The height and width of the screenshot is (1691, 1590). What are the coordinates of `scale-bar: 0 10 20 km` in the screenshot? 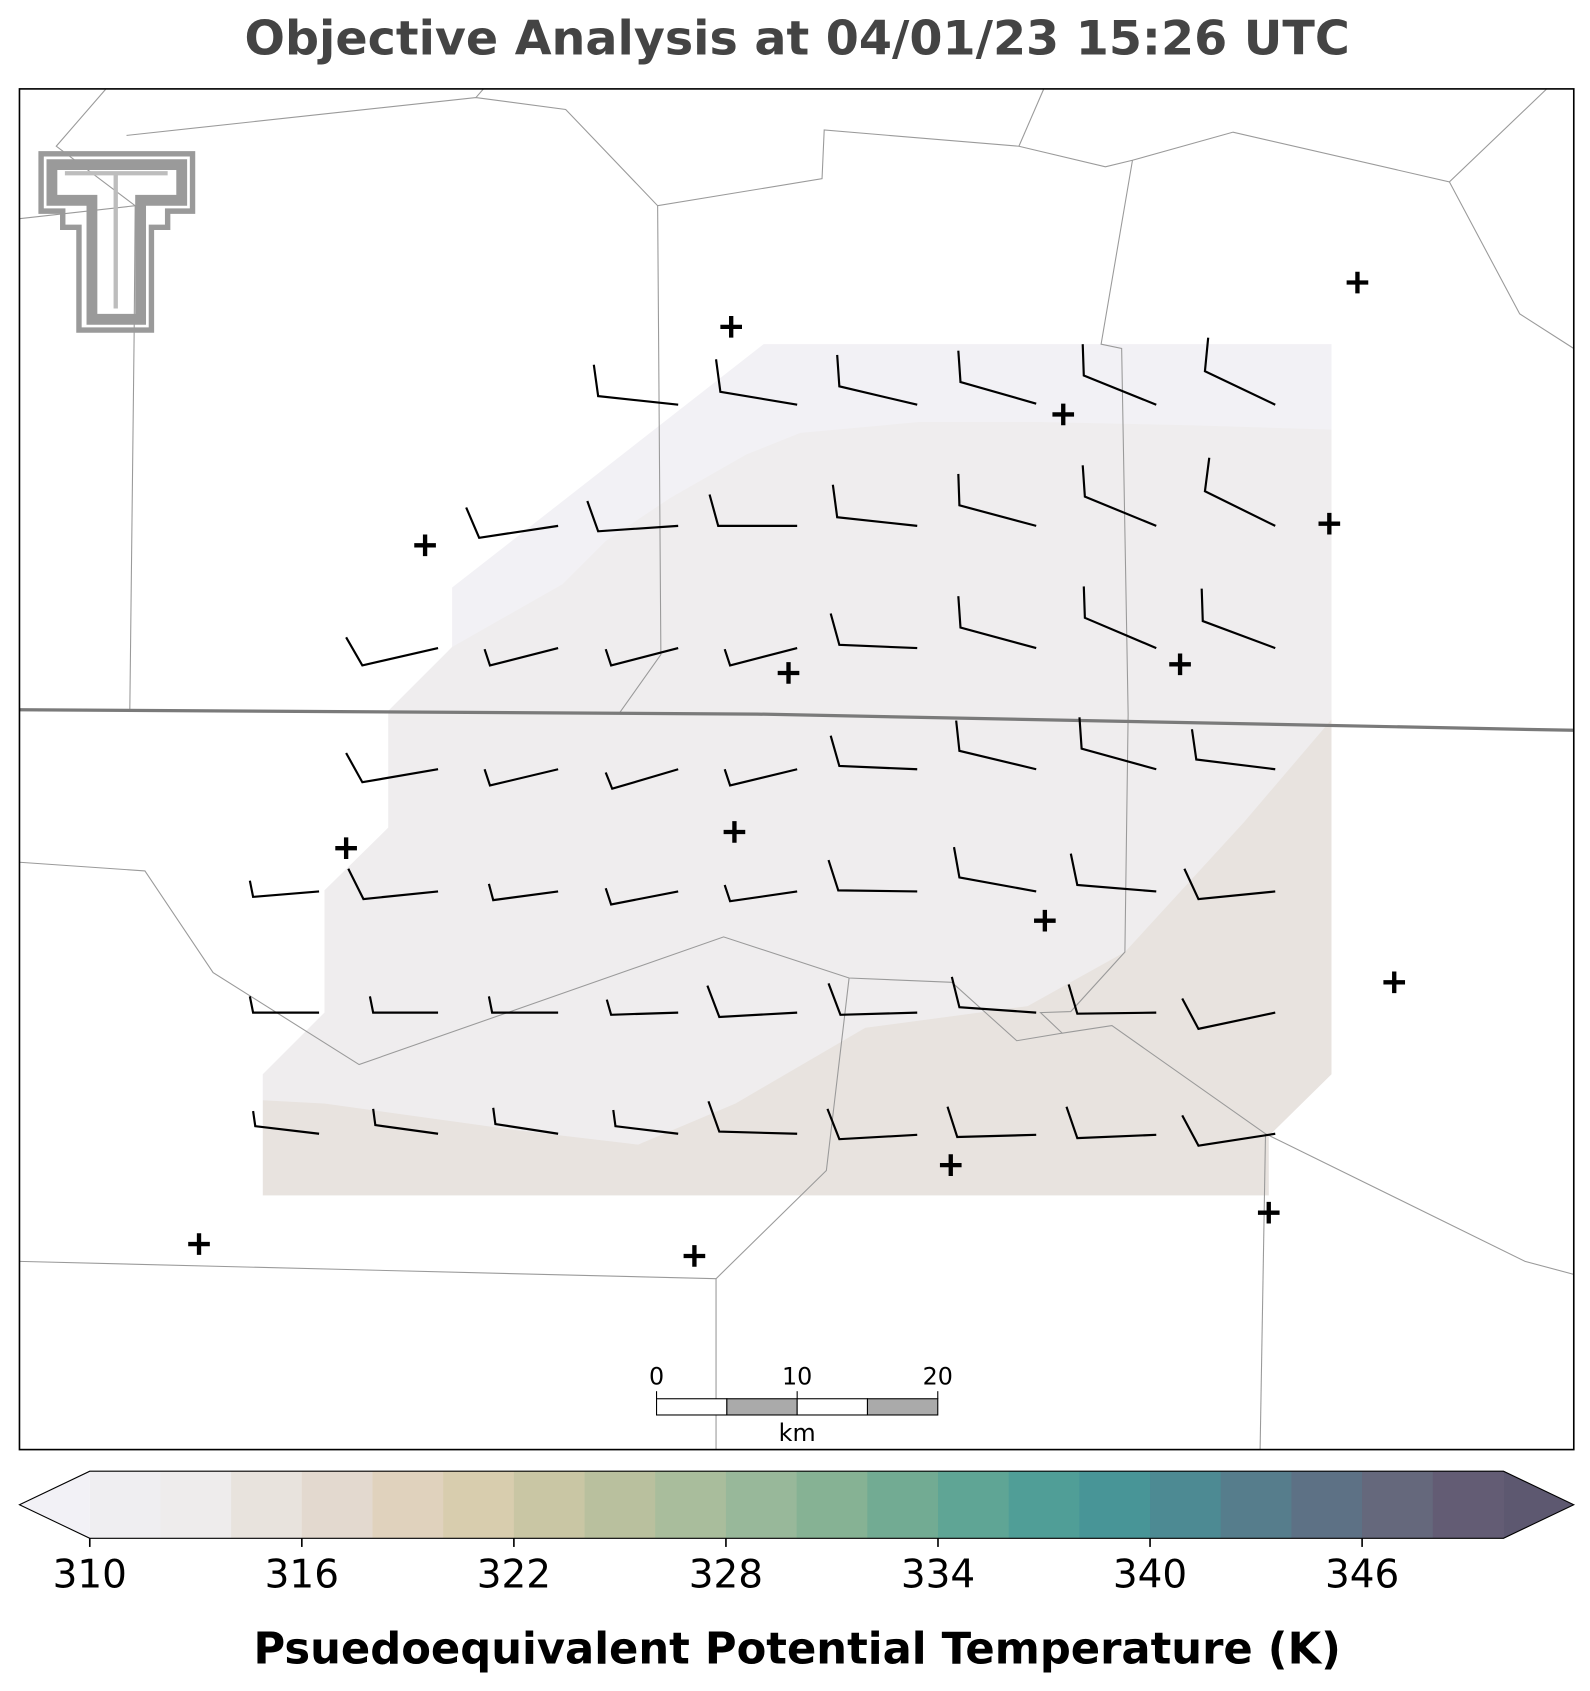 It's located at (801, 1405).